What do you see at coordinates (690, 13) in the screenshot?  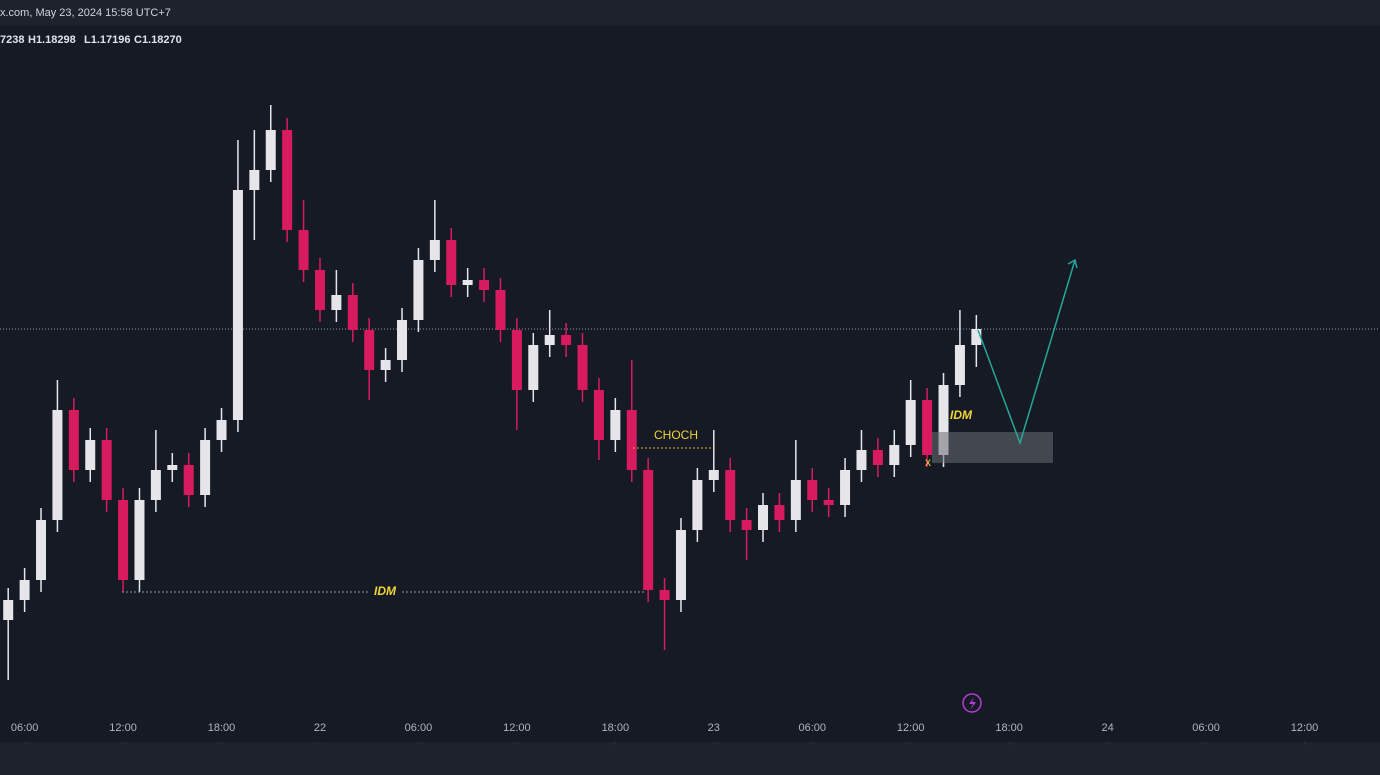 I see `top-bar` at bounding box center [690, 13].